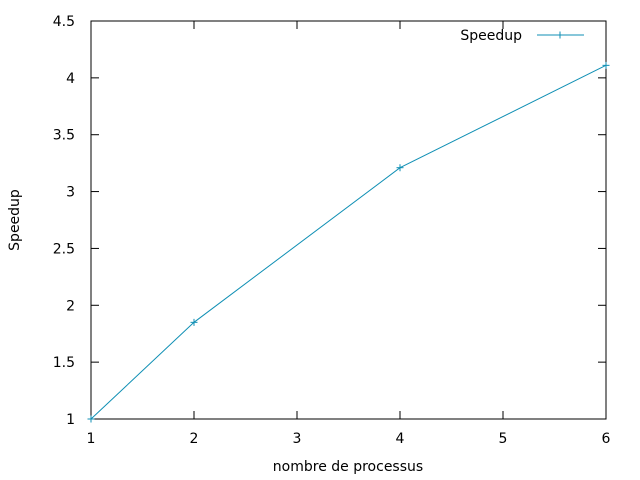 The image size is (640, 480). Describe the element at coordinates (15, 220) in the screenshot. I see `y-axis-title: Speedup` at that location.